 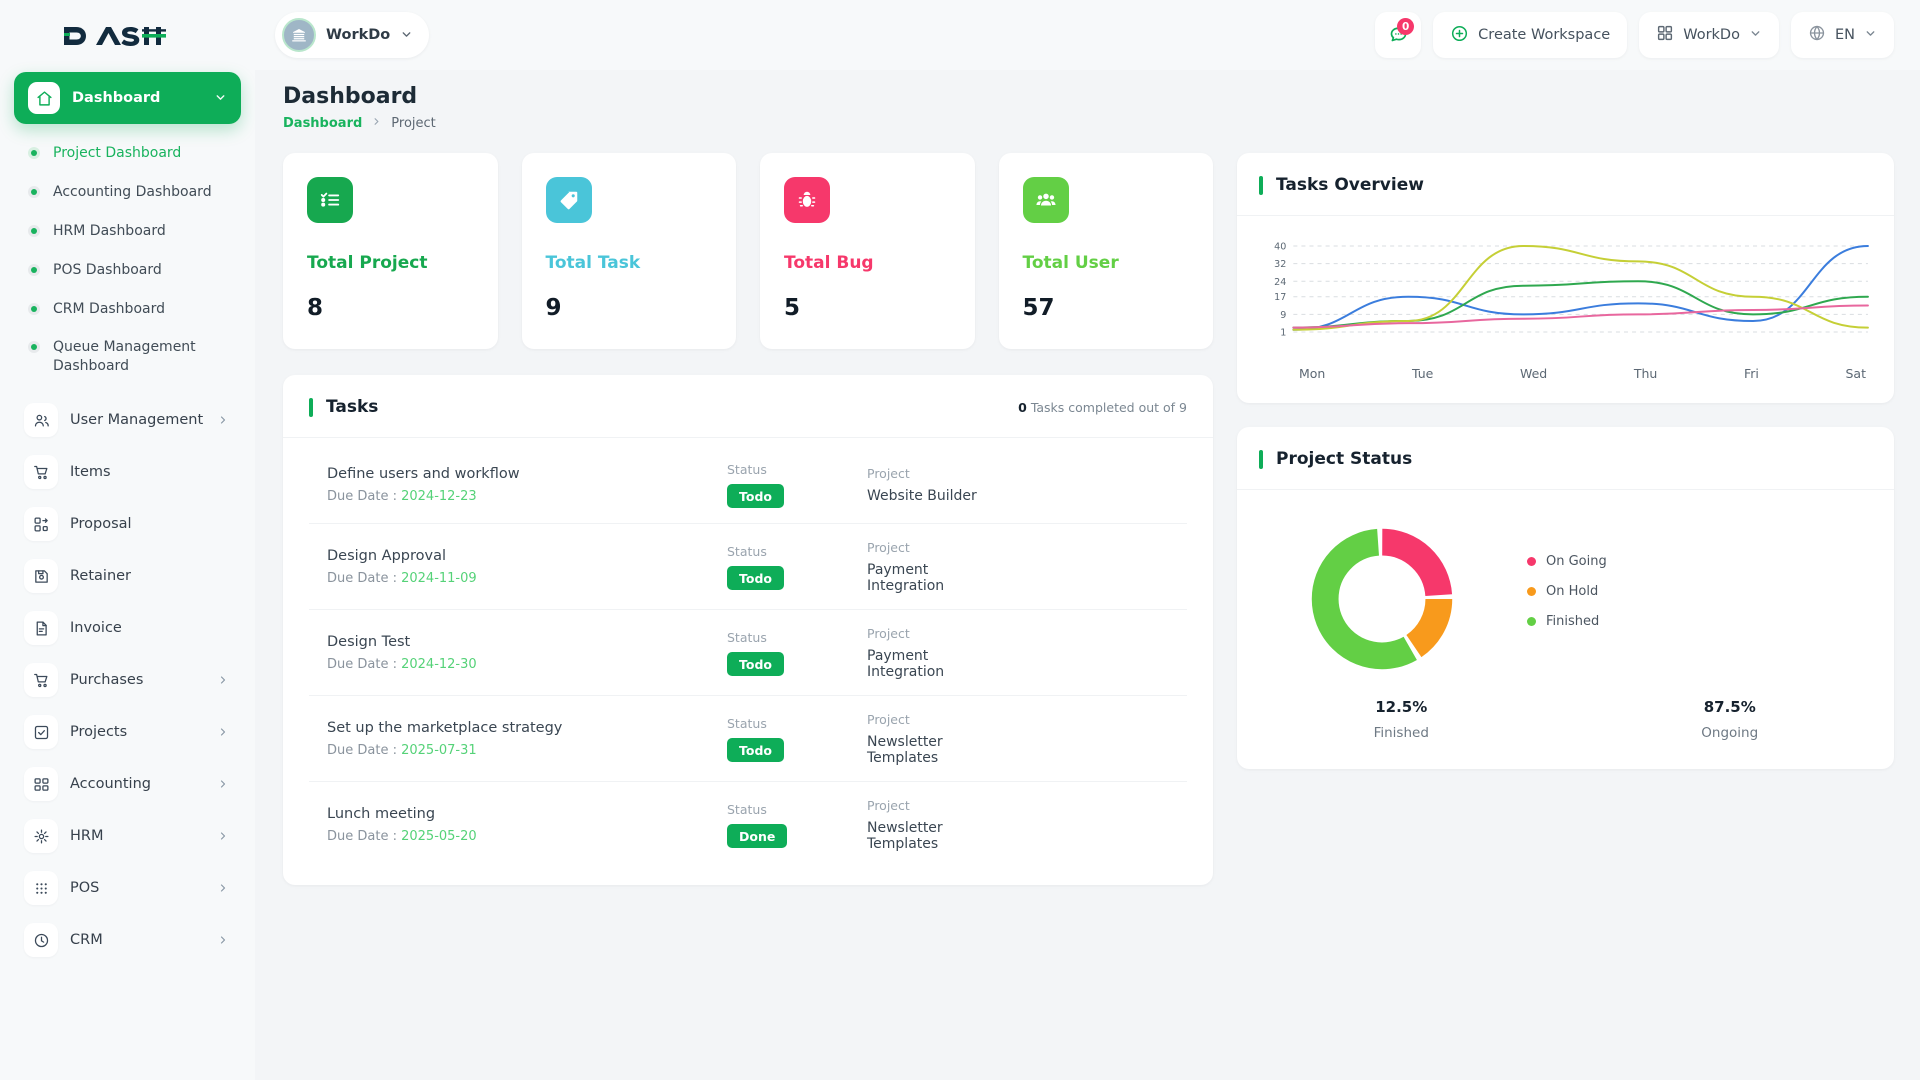 I want to click on task-status-col: Status Done, so click(x=797, y=825).